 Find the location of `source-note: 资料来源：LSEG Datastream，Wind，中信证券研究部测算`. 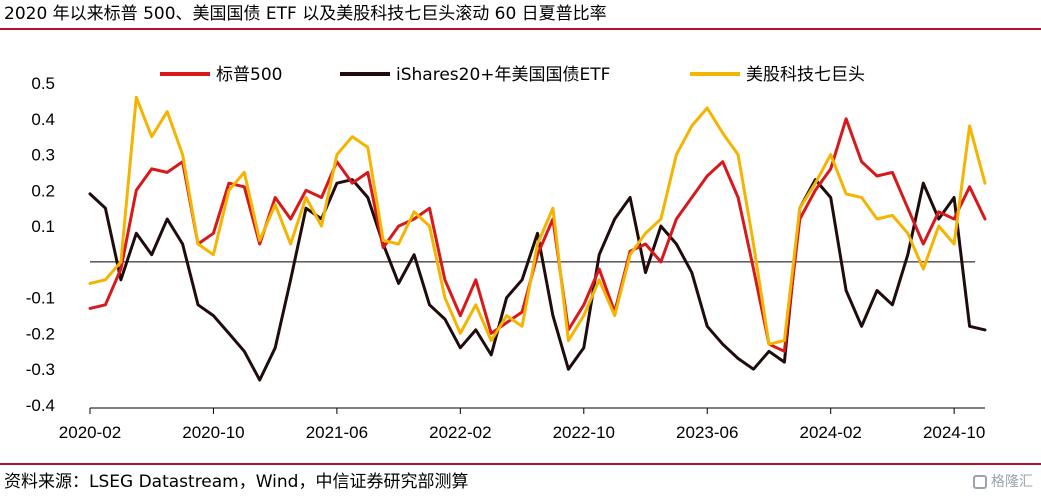

source-note: 资料来源：LSEG Datastream，Wind，中信证券研究部测算 is located at coordinates (236, 482).